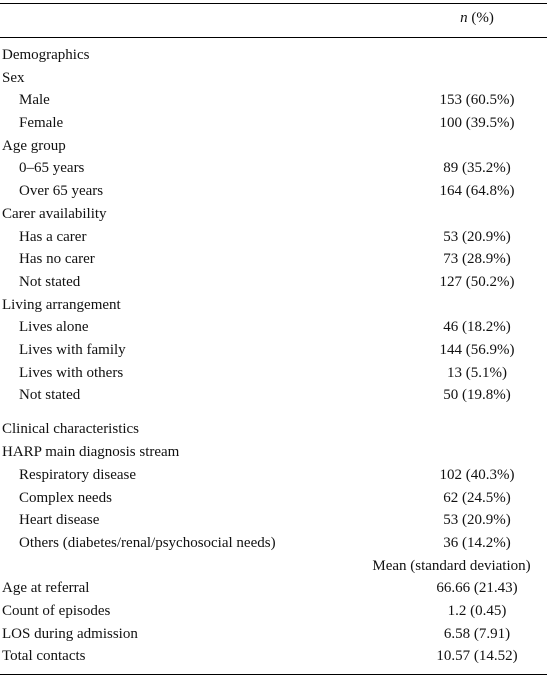  What do you see at coordinates (451, 566) in the screenshot?
I see `mean-column-header: Mean (standard deviation)` at bounding box center [451, 566].